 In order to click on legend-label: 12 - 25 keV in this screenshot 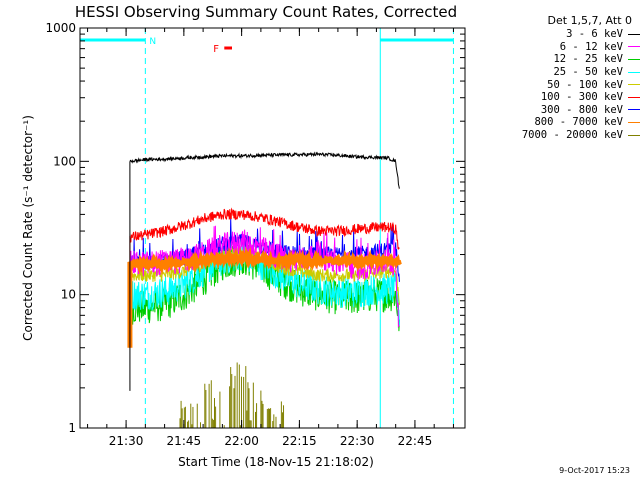, I will do `click(588, 59)`.